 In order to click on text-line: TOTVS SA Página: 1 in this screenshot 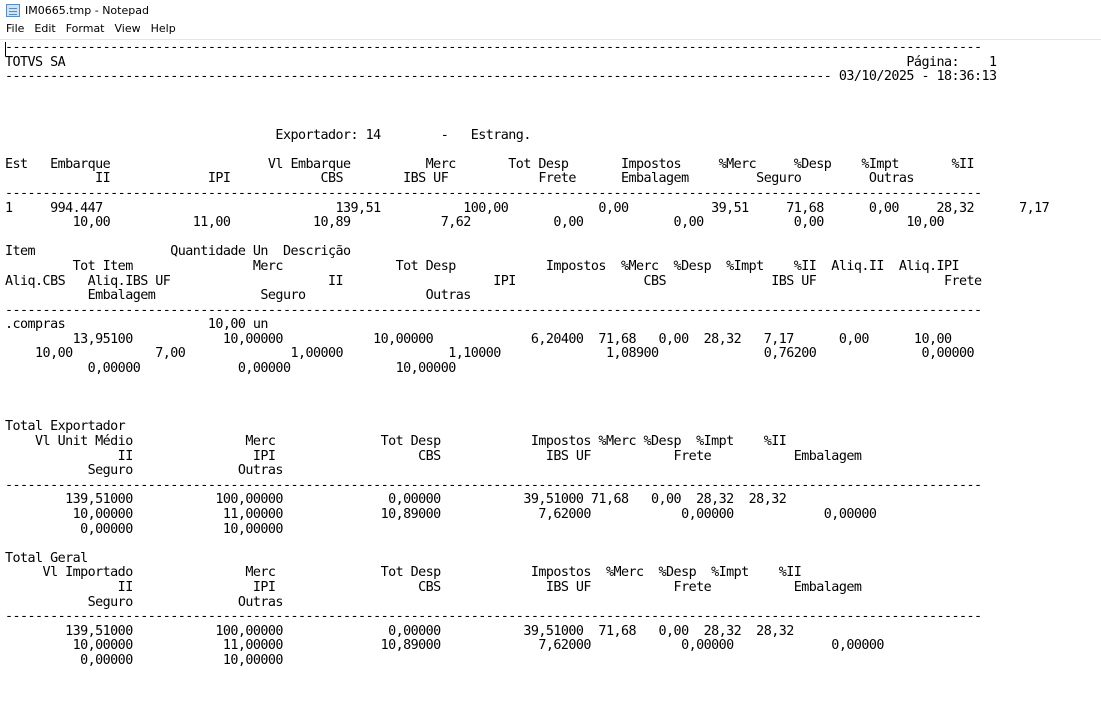, I will do `click(501, 62)`.